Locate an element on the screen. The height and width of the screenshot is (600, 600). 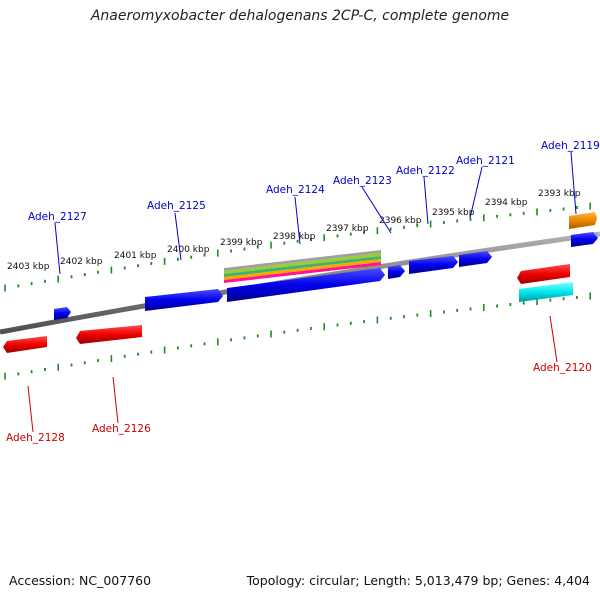
feature-bar-orange is located at coordinates (302, 269).